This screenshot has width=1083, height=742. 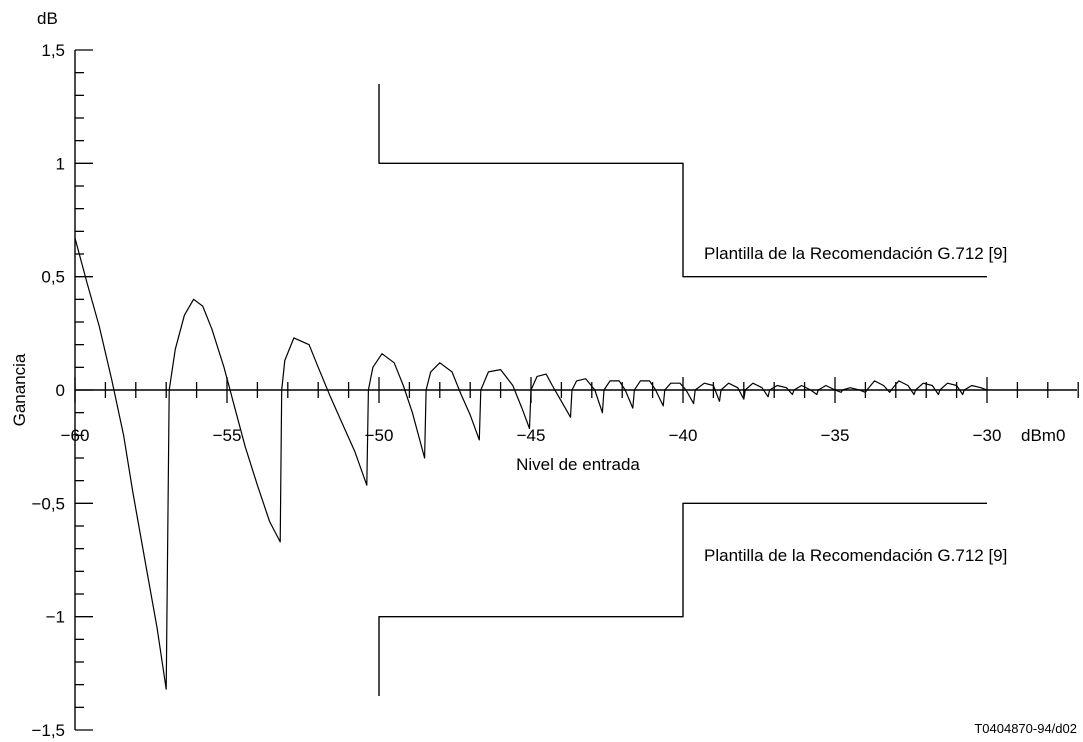 What do you see at coordinates (1025, 728) in the screenshot?
I see `figure-id: T0404870-94/d02` at bounding box center [1025, 728].